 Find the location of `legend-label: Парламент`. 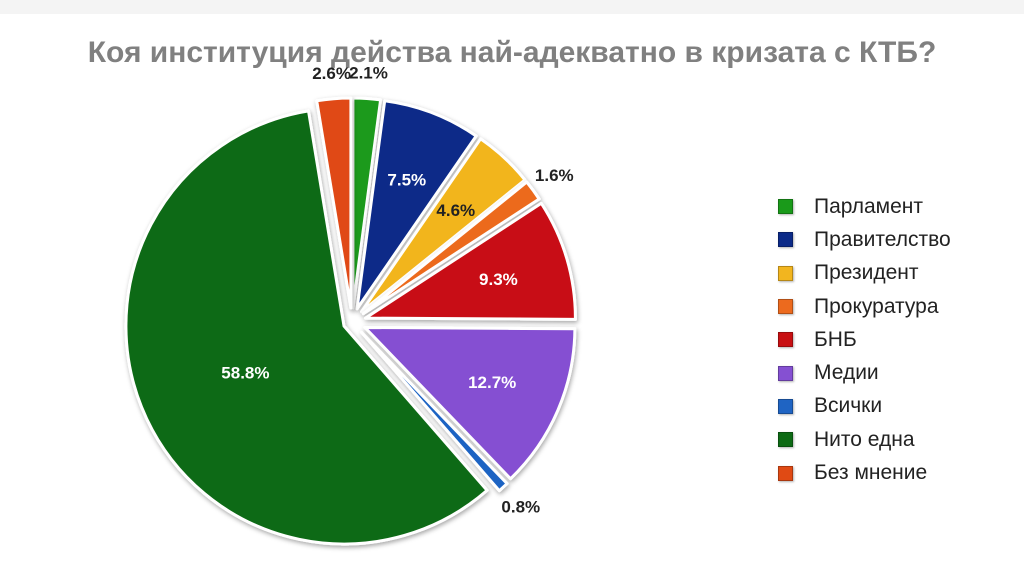

legend-label: Парламент is located at coordinates (868, 206).